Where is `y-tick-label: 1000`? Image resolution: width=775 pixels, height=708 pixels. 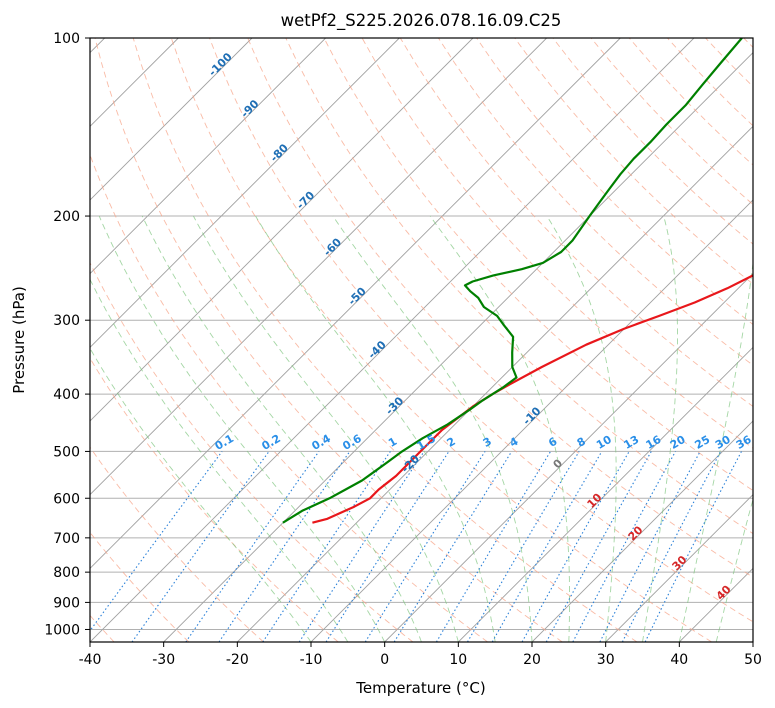 y-tick-label: 1000 is located at coordinates (62, 631).